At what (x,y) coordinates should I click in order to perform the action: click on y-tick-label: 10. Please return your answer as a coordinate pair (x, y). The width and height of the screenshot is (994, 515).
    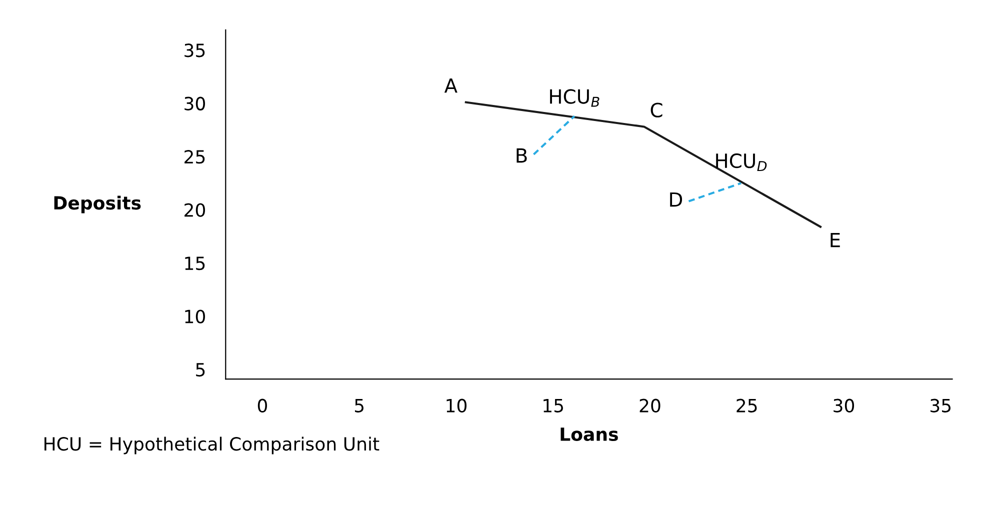
    Looking at the image, I should click on (195, 317).